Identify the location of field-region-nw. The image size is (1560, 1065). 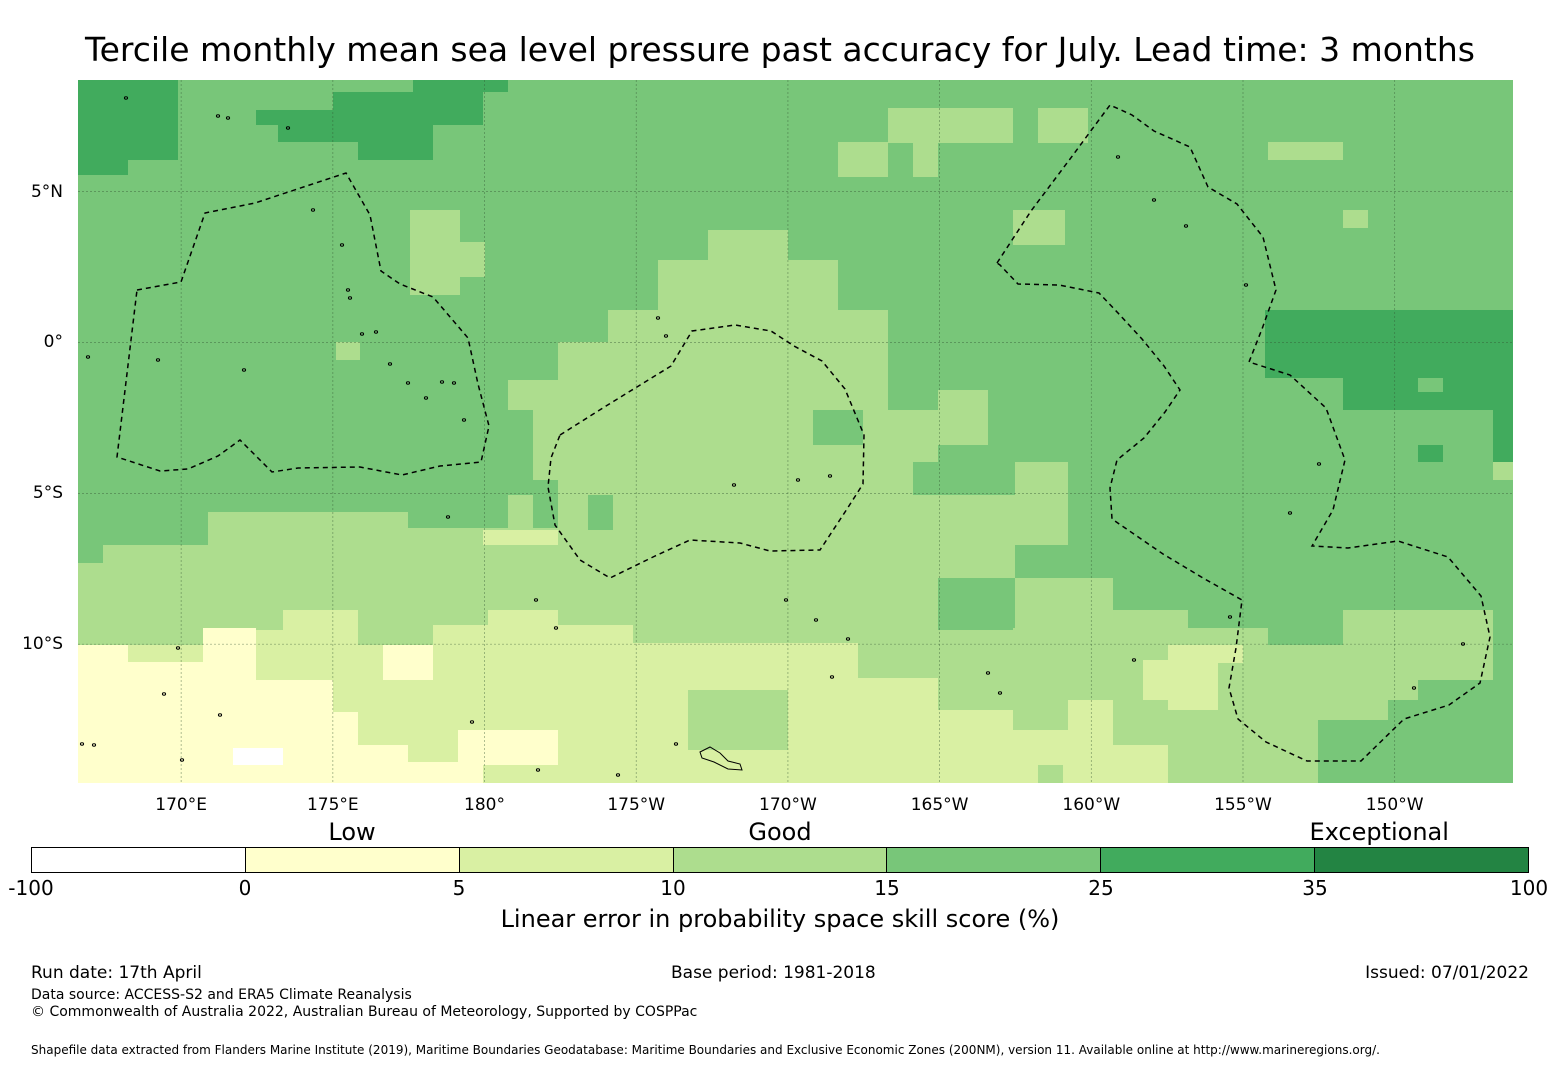
(293, 127).